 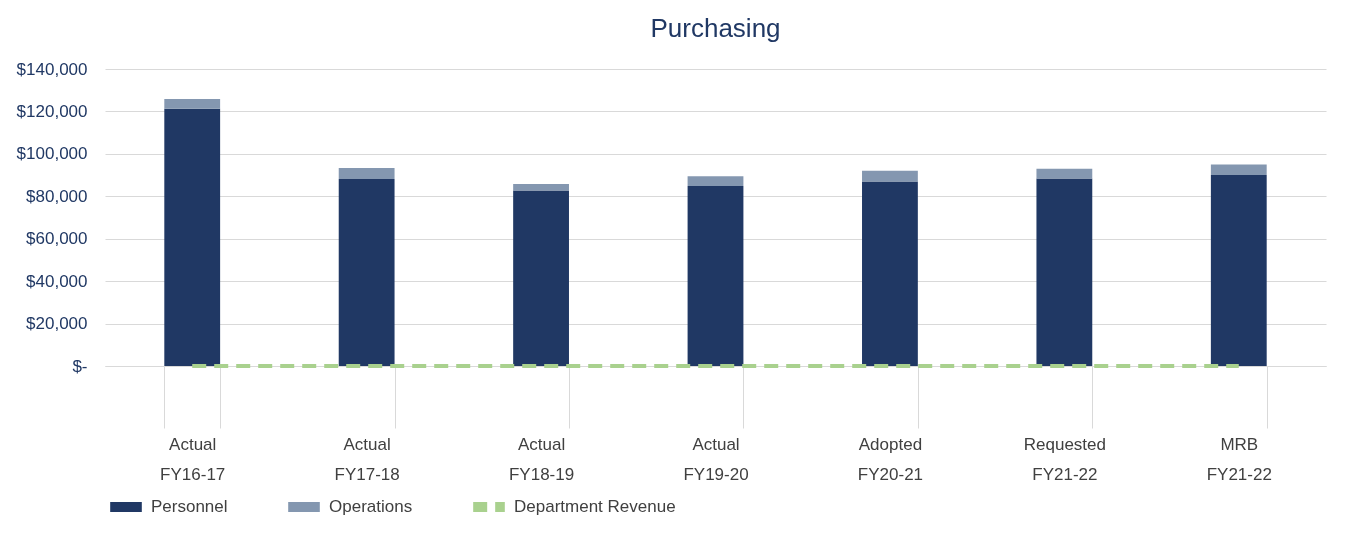 I want to click on chart-title: Purchasing, so click(x=715, y=28).